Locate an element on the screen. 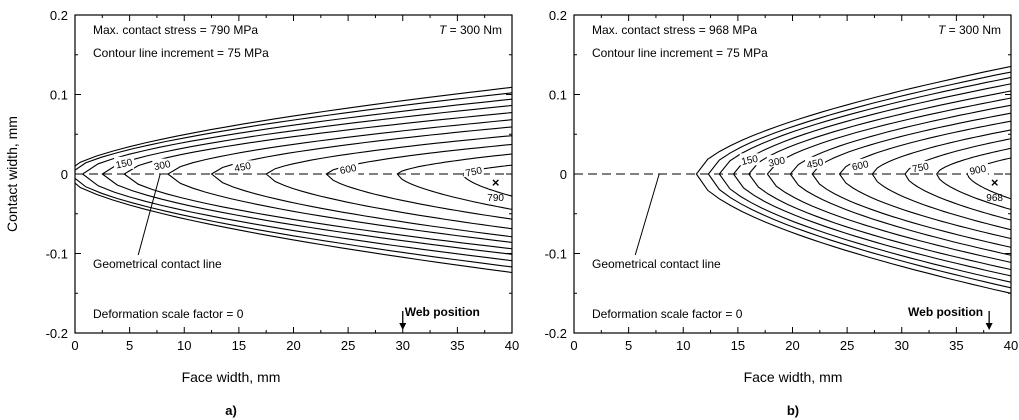  x-tick-label: 20 is located at coordinates (792, 345).